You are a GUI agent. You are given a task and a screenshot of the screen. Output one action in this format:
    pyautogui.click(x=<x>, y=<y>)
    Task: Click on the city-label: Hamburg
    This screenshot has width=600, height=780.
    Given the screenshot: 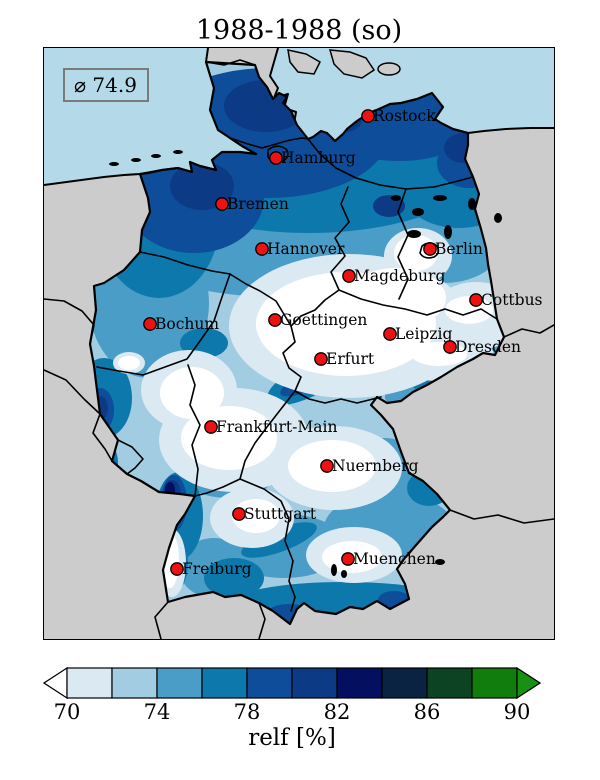 What is the action you would take?
    pyautogui.click(x=318, y=158)
    